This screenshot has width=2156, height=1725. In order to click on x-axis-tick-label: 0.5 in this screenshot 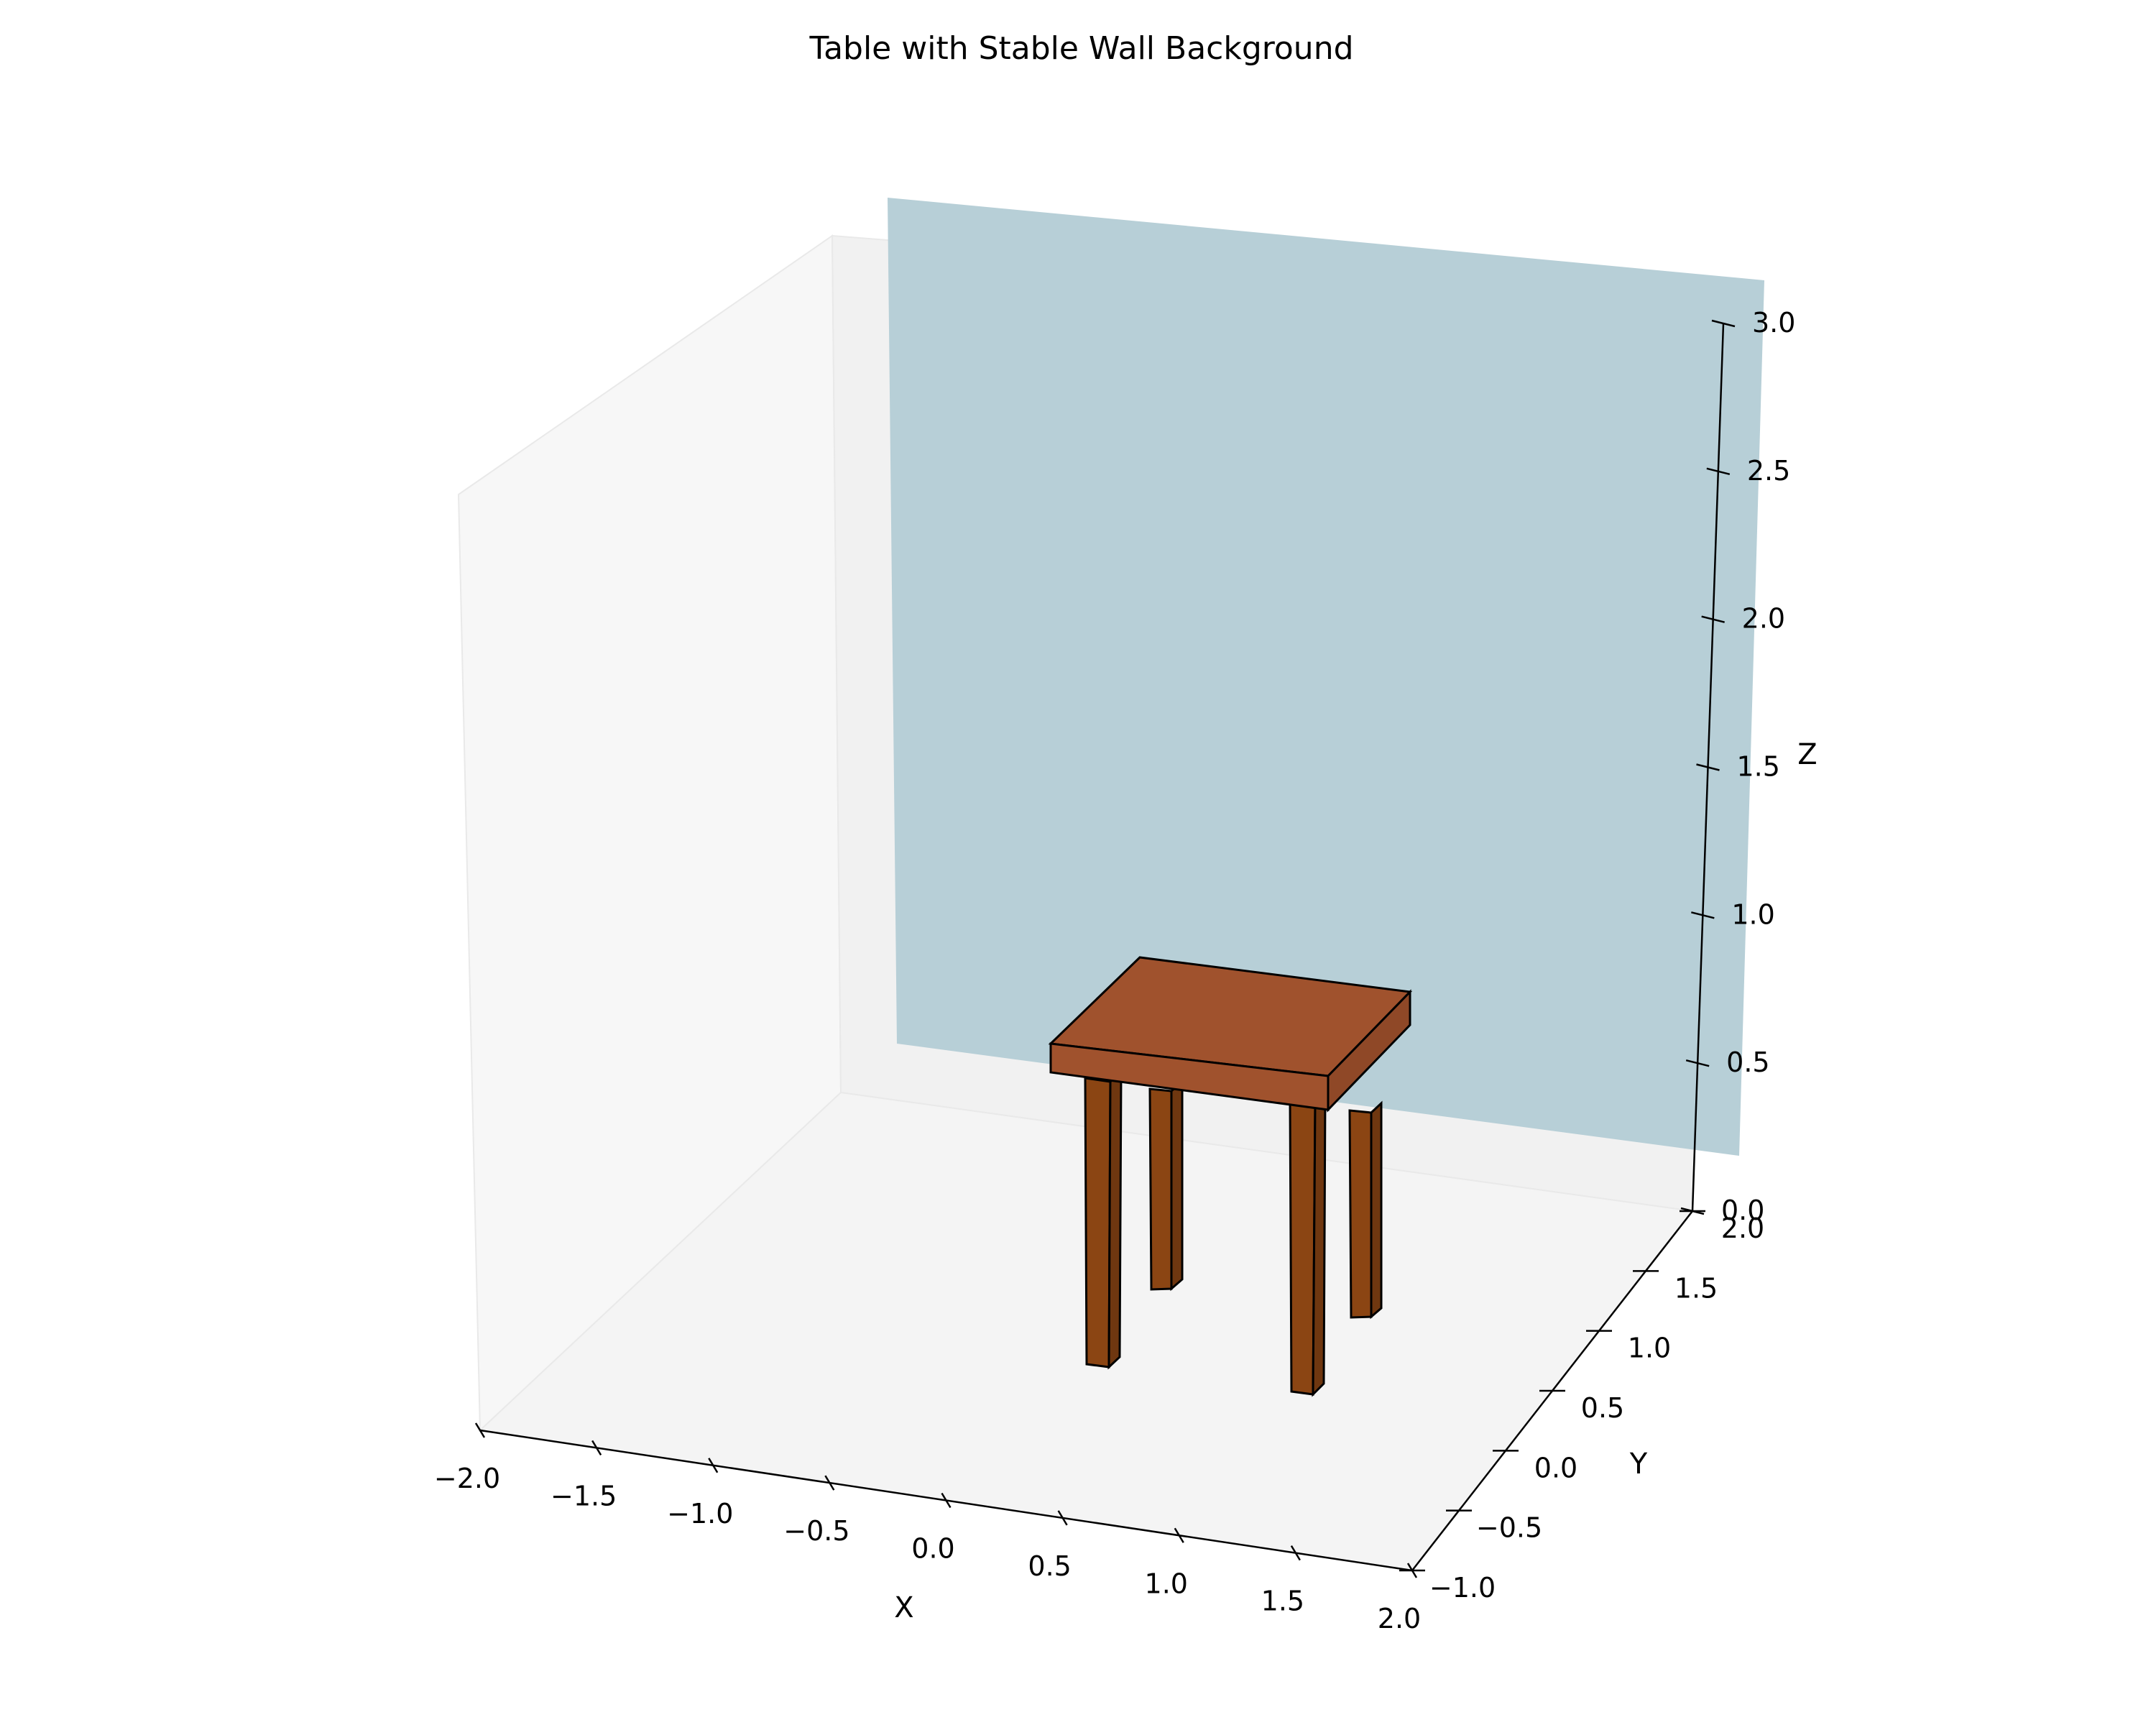, I will do `click(1049, 1566)`.